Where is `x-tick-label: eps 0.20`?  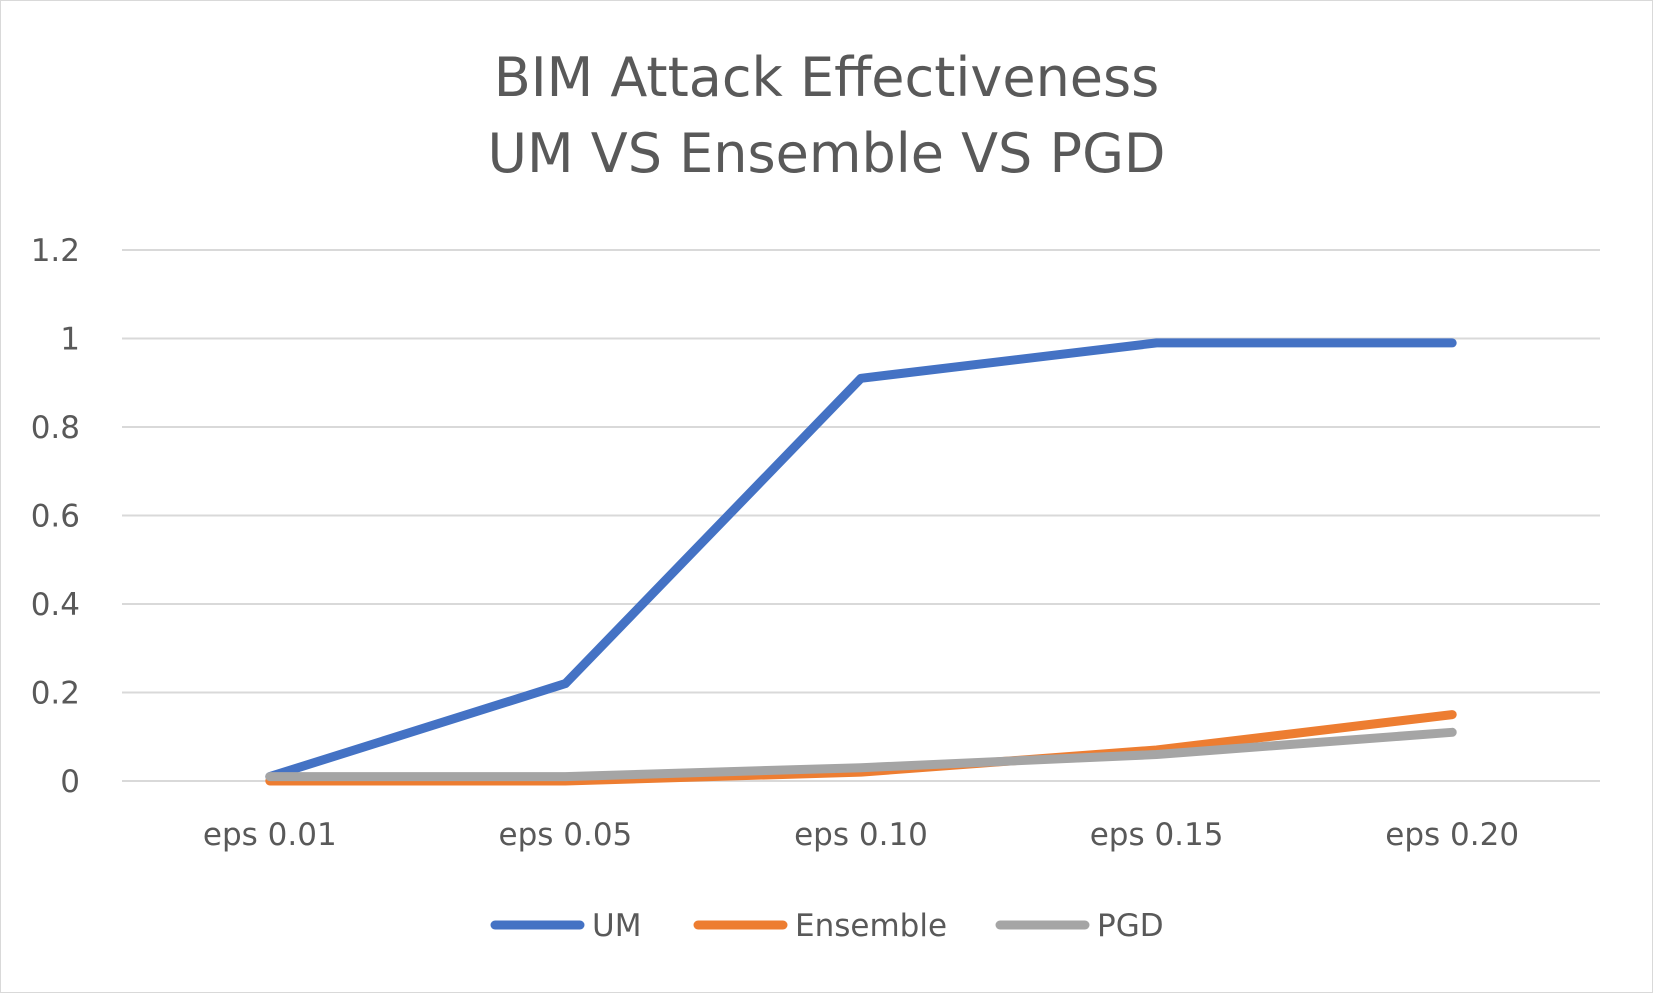
x-tick-label: eps 0.20 is located at coordinates (1452, 835).